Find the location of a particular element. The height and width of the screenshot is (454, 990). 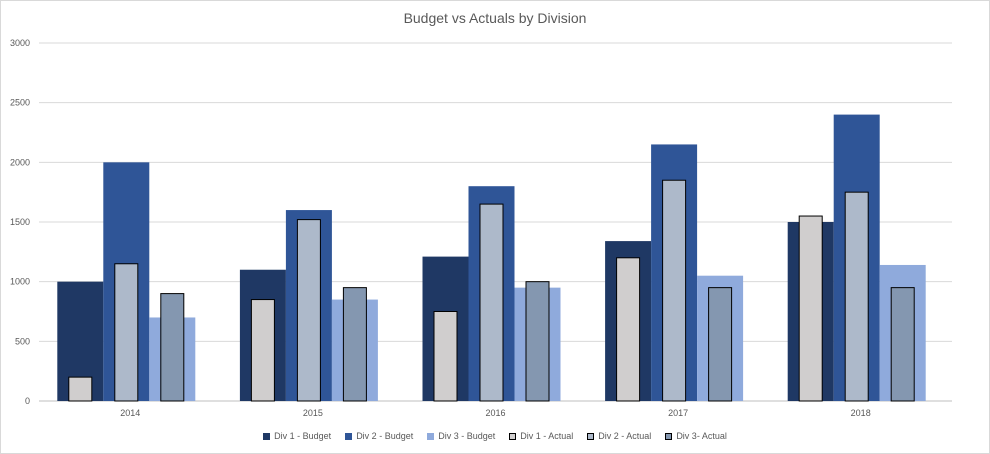

legend-item: Div 2 - Actual is located at coordinates (619, 436).